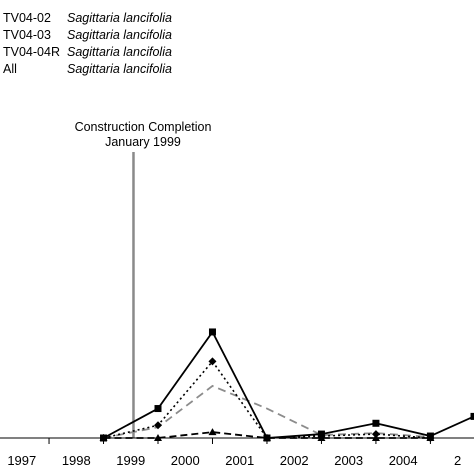  I want to click on legend-site-3: TV04-04R, so click(31, 52).